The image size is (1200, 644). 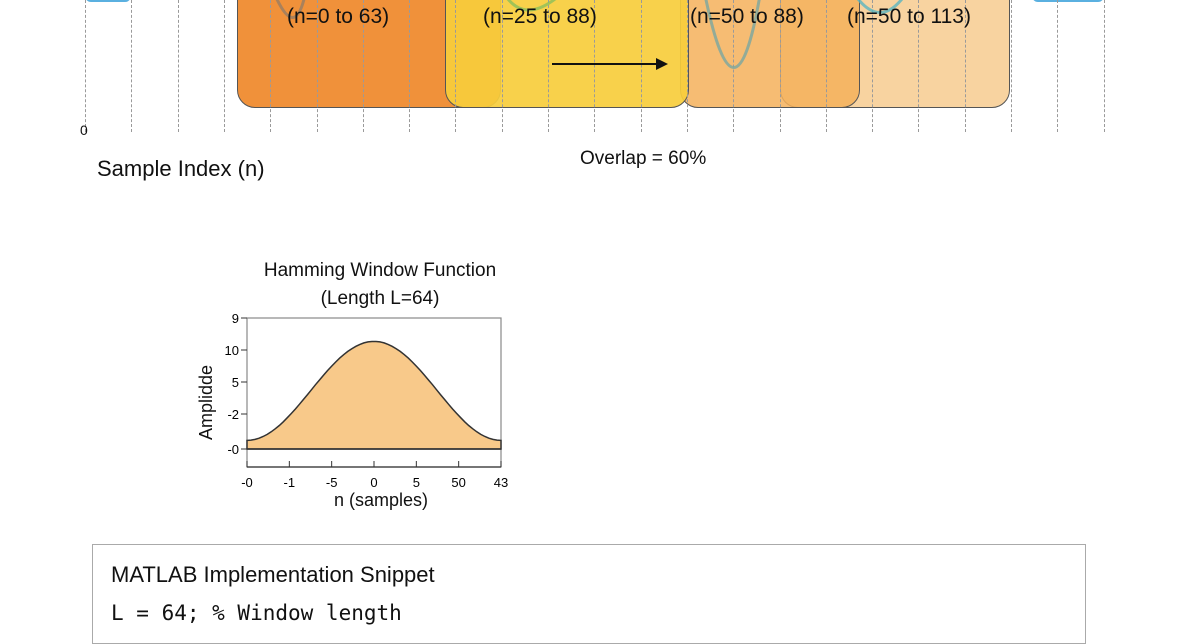 What do you see at coordinates (332, 482) in the screenshot?
I see `x-tick-label: -5` at bounding box center [332, 482].